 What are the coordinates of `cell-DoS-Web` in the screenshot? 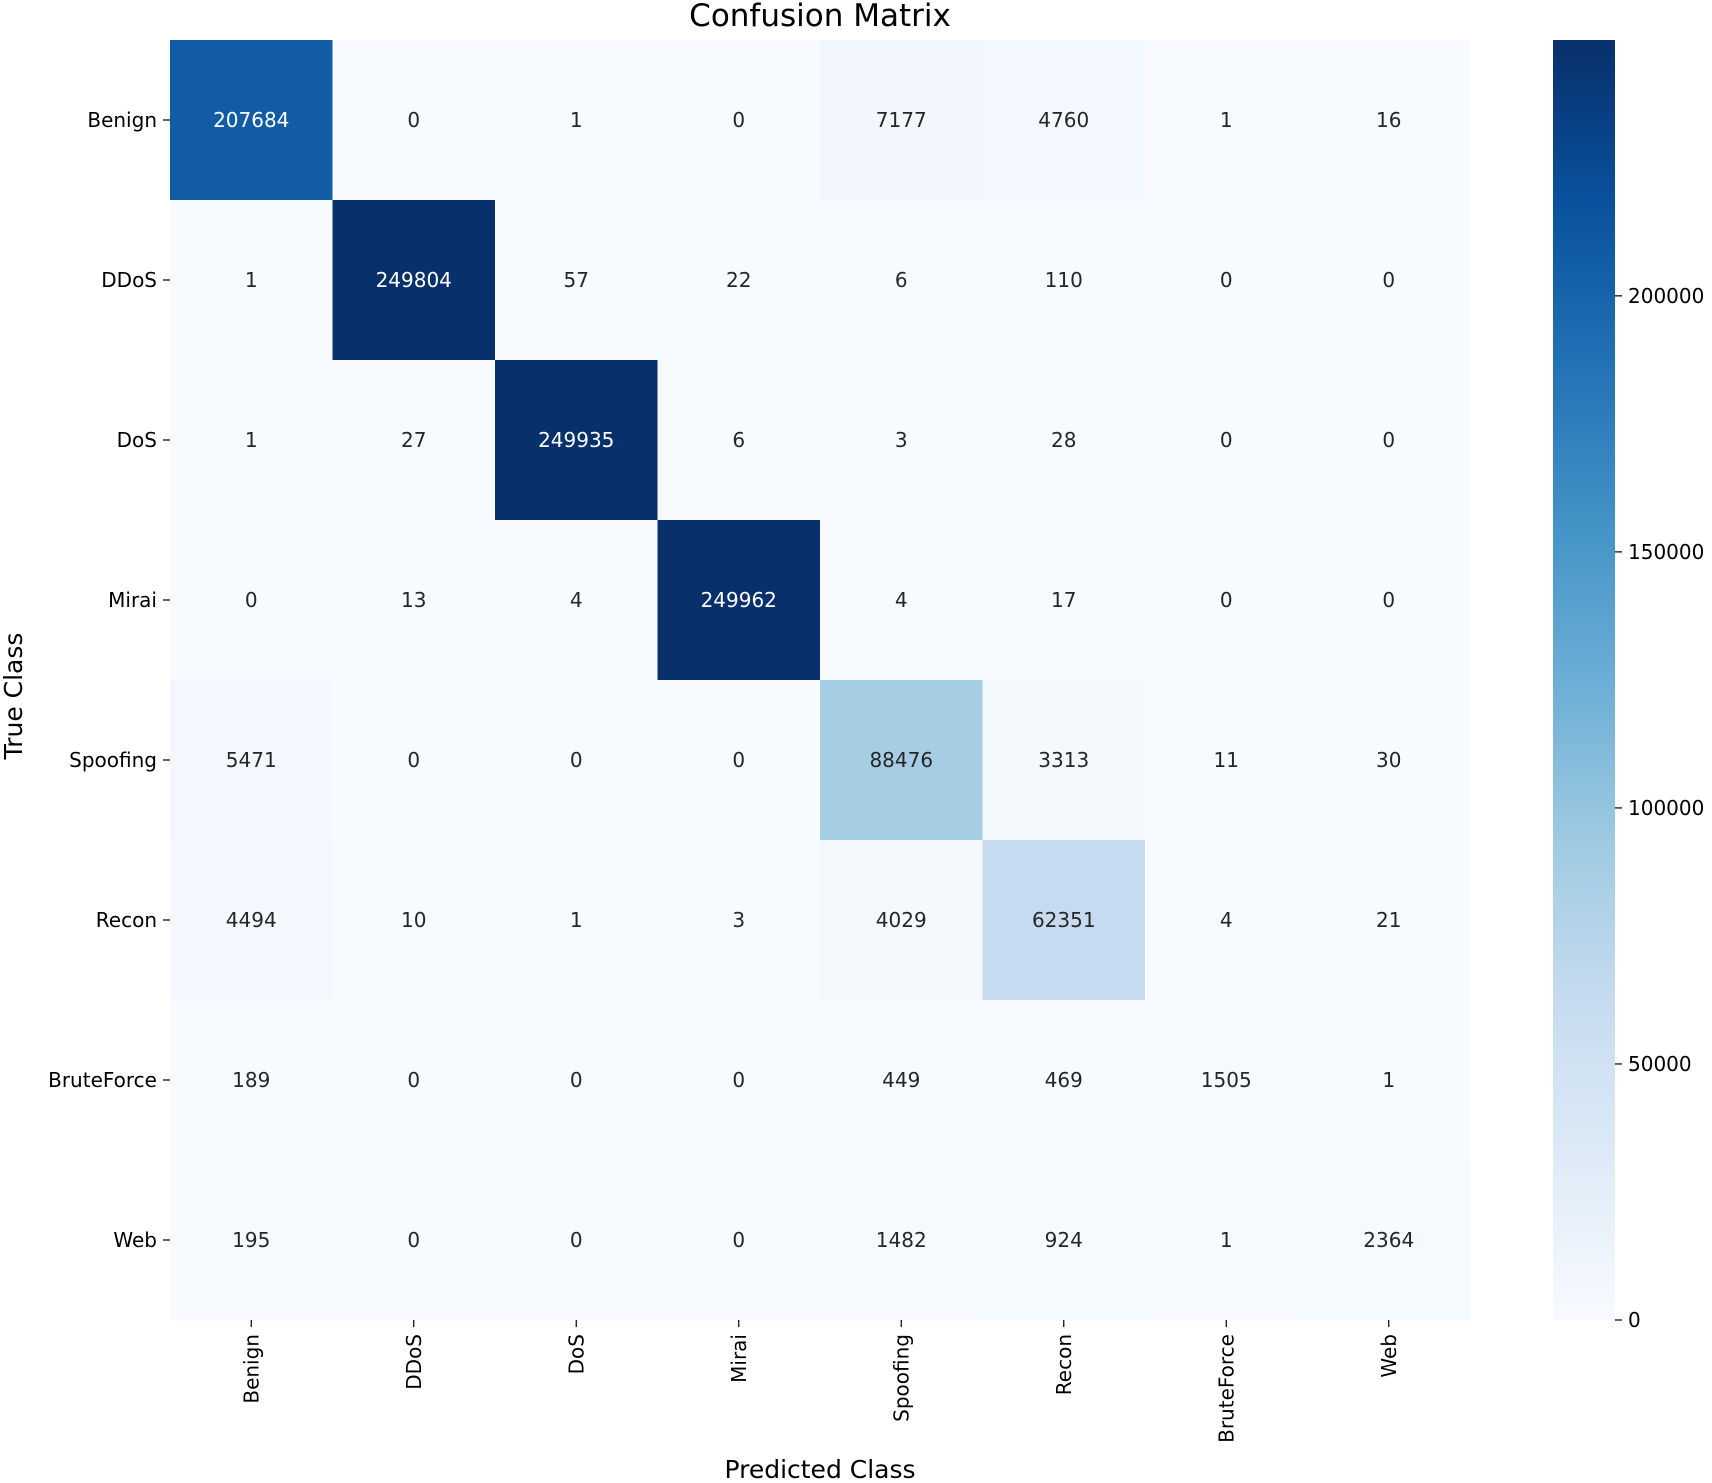 It's located at (1389, 440).